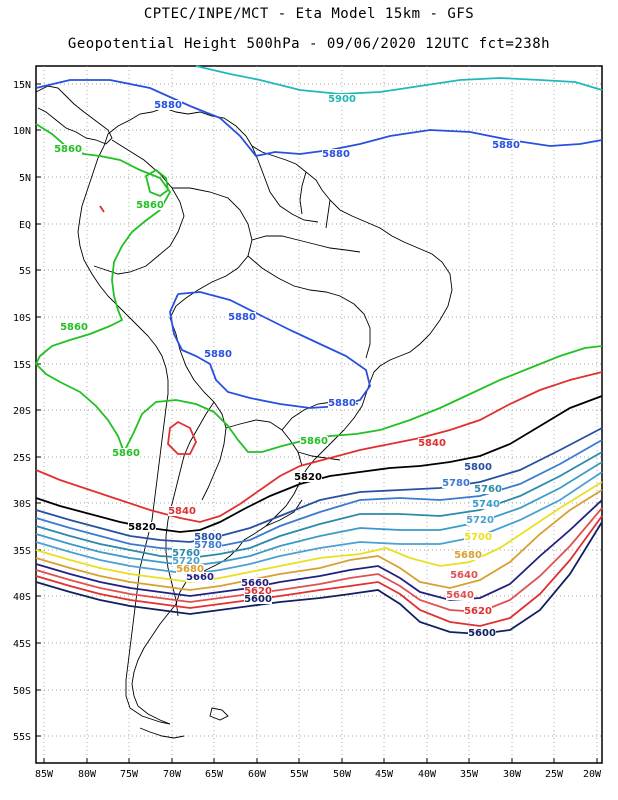 Image resolution: width=618 pixels, height=800 pixels. Describe the element at coordinates (299, 774) in the screenshot. I see `lon-label: 55W` at that location.